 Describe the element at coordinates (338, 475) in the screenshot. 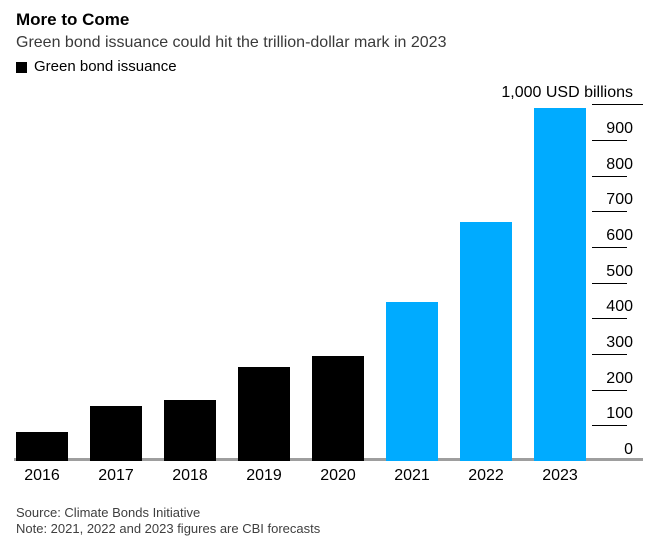

I see `x-tick-label-2020: 2020` at that location.